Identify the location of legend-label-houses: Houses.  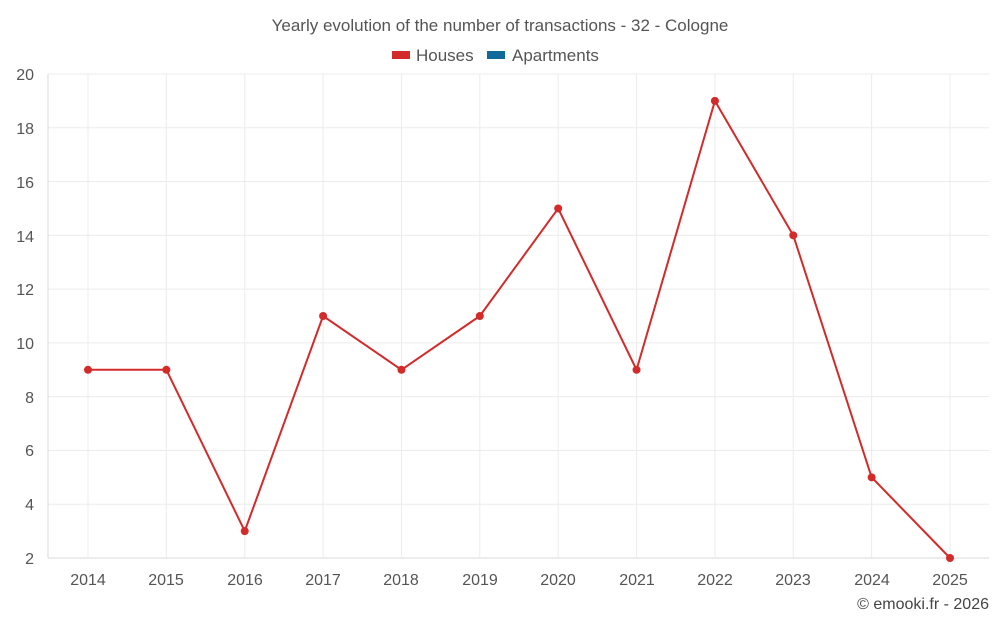
(445, 55).